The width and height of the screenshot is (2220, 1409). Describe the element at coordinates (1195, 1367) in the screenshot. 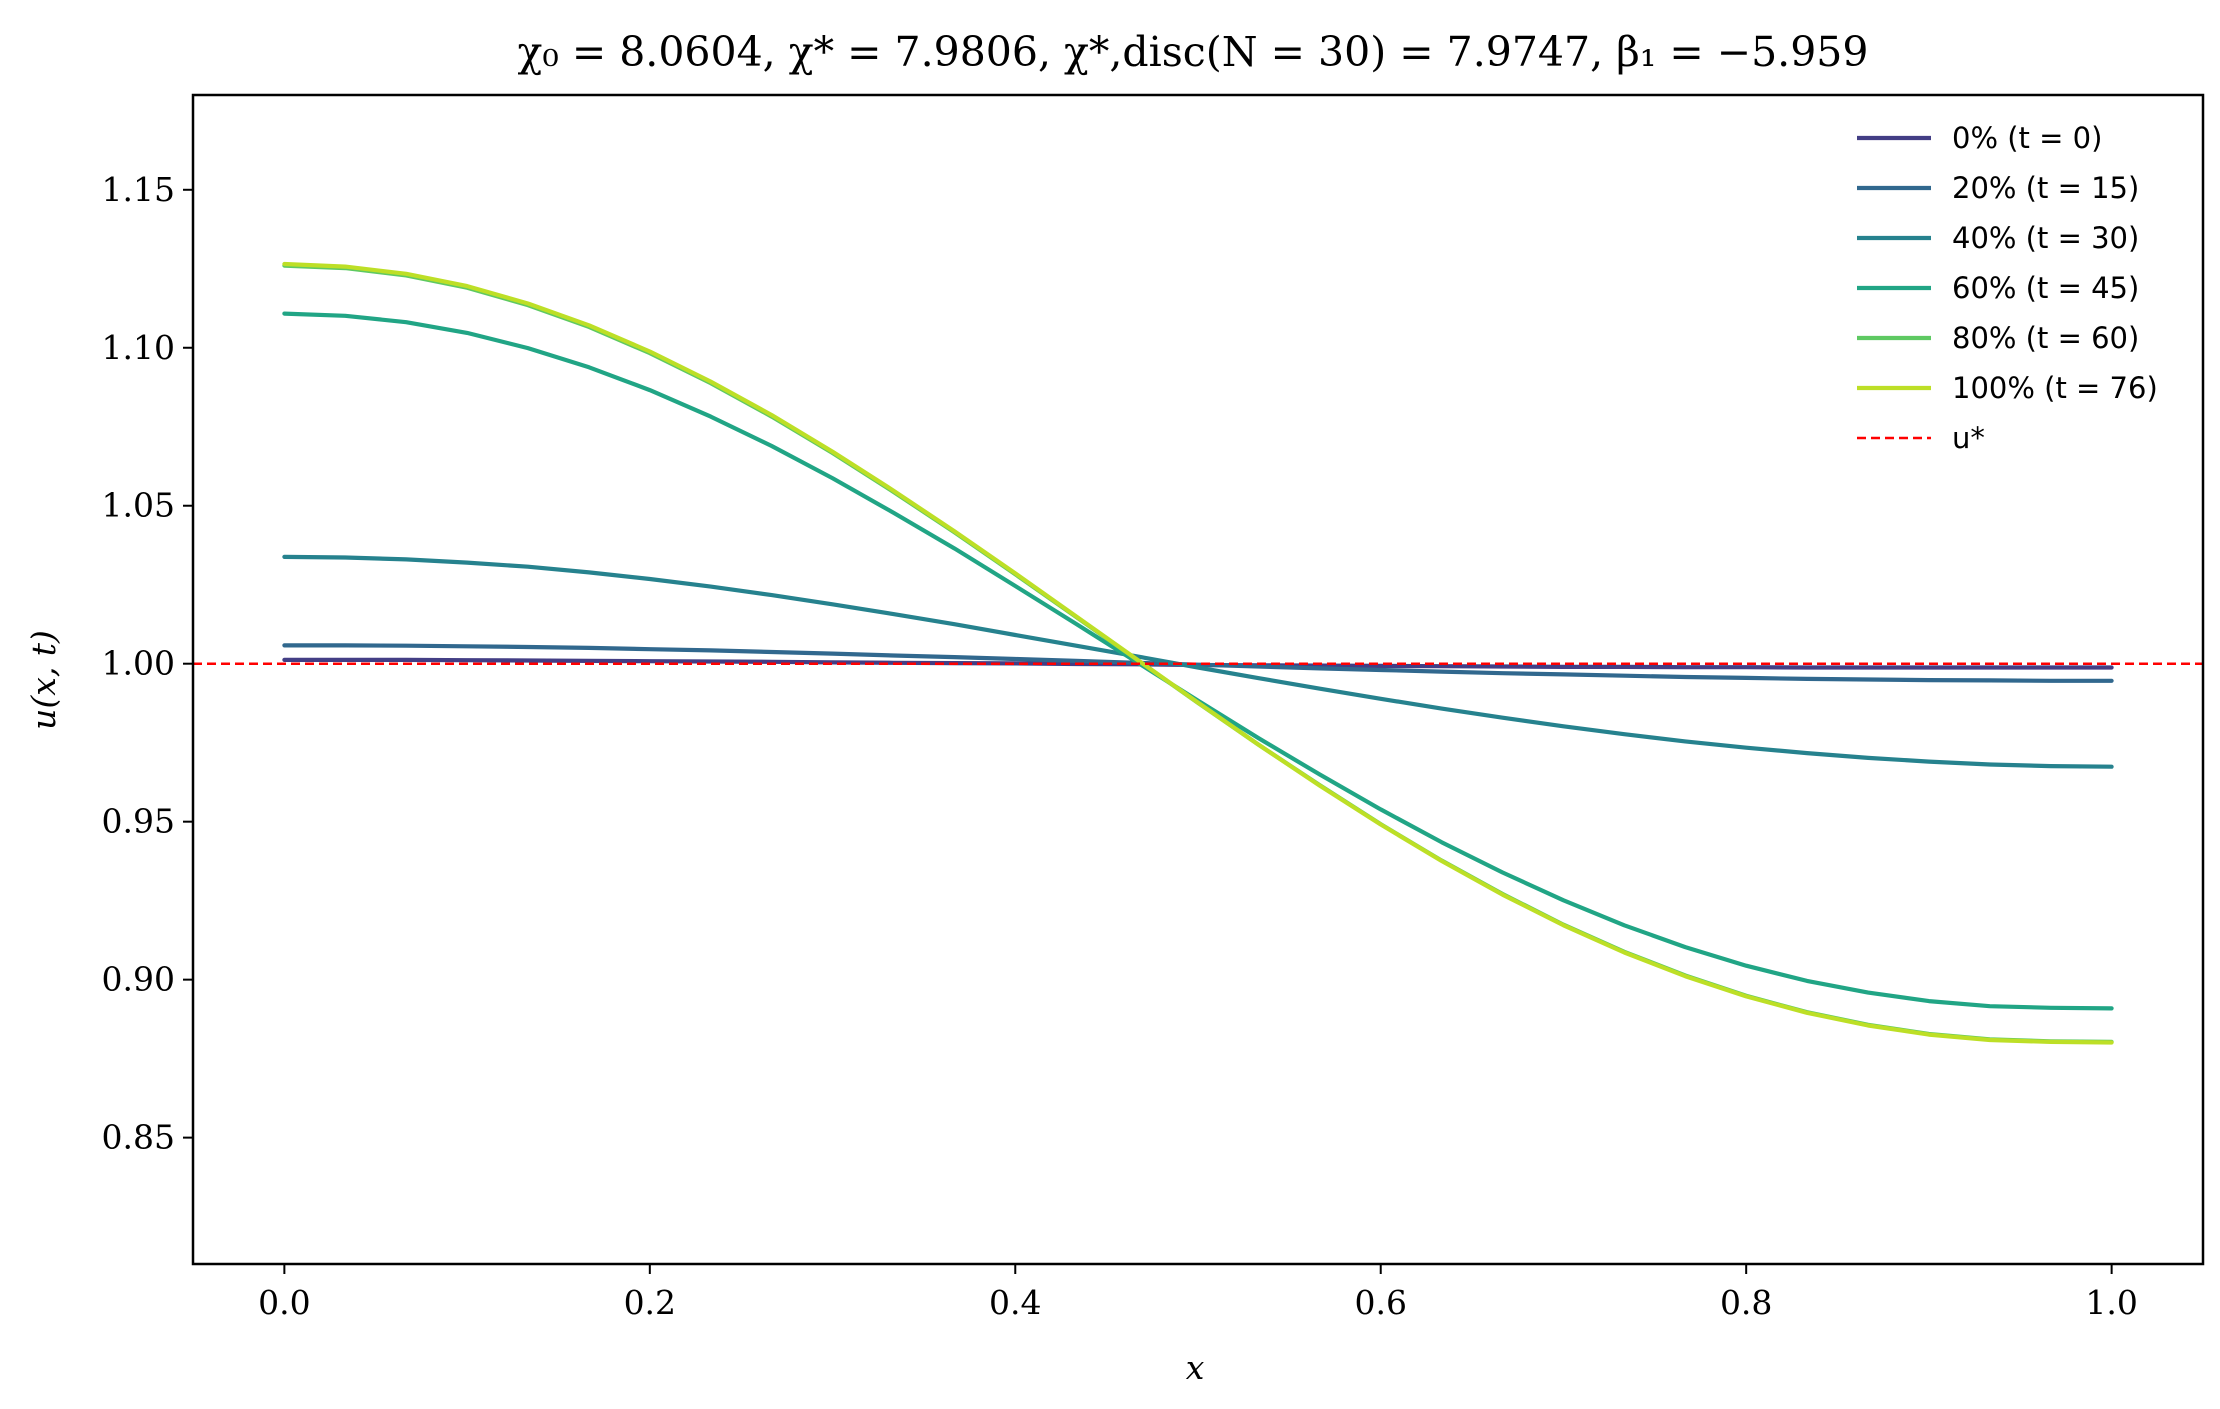

I see `x-axis-label: x` at that location.